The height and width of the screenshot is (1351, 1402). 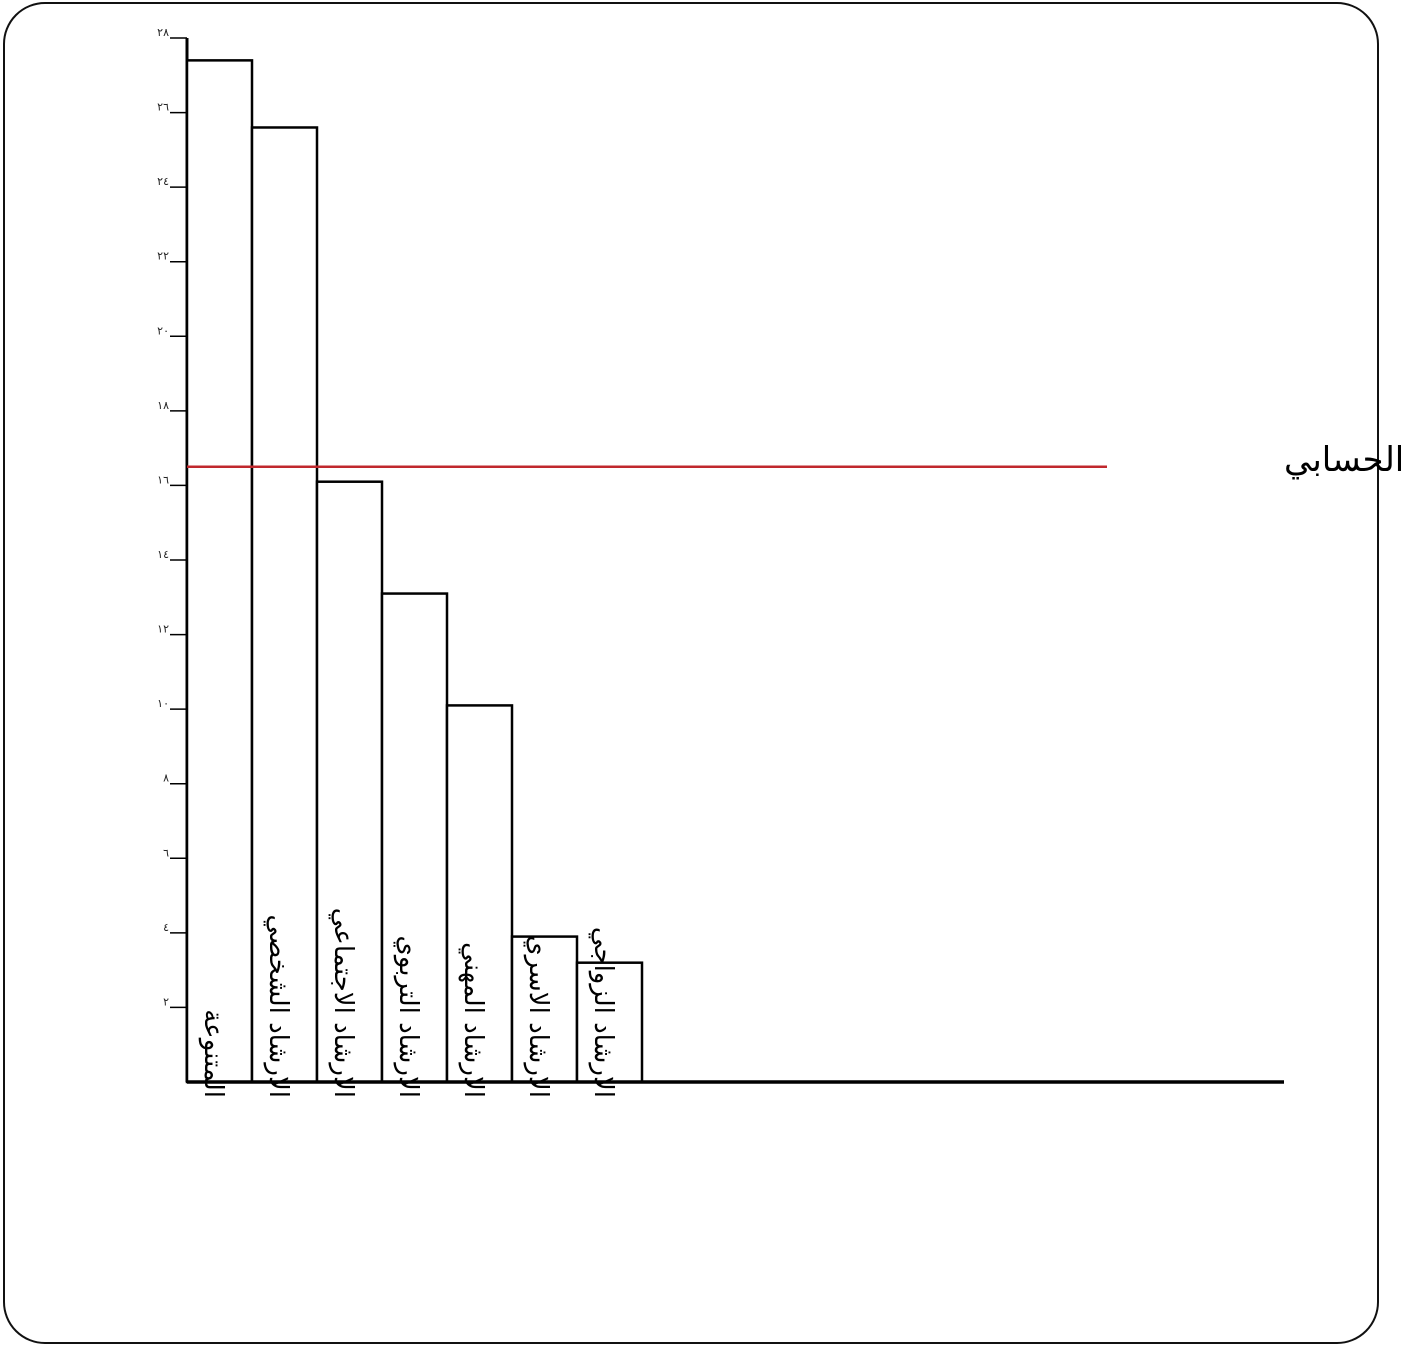 What do you see at coordinates (163, 703) in the screenshot?
I see `y-tick-label: ١٠` at bounding box center [163, 703].